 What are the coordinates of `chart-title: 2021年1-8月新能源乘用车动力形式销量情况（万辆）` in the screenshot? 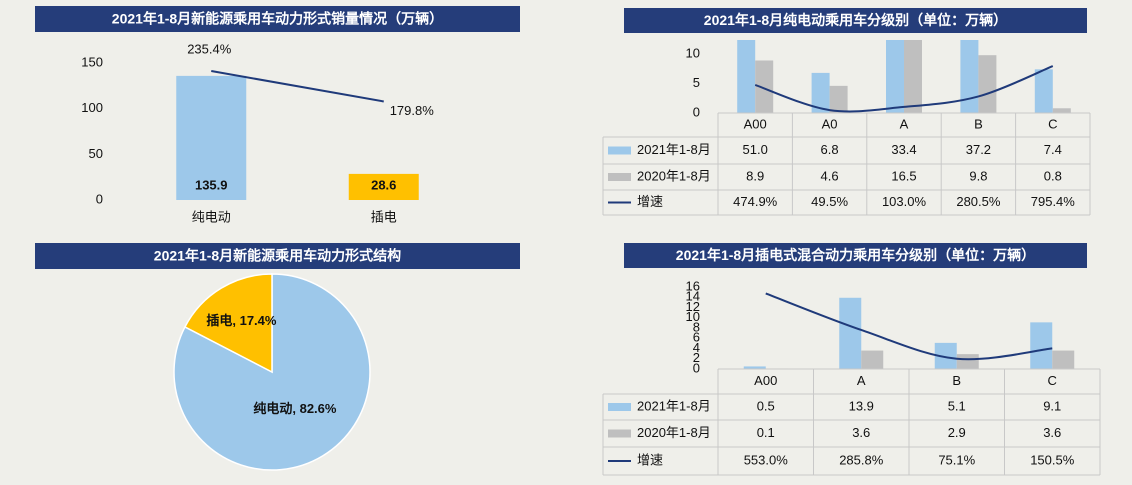 It's located at (277, 19).